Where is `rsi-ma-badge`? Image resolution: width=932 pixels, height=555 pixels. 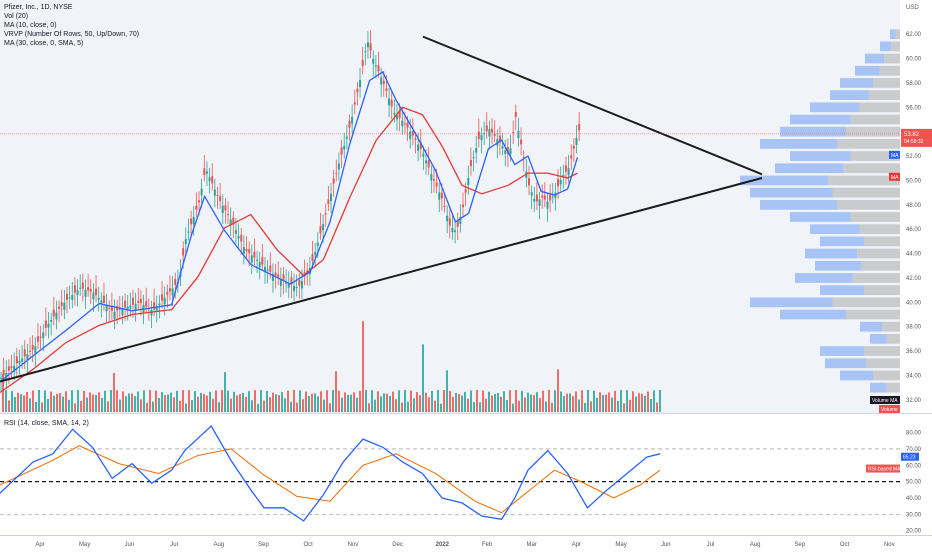 rsi-ma-badge is located at coordinates (883, 468).